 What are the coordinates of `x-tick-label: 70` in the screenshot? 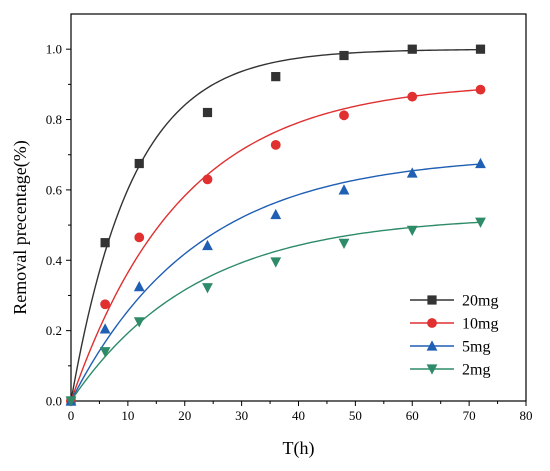 It's located at (469, 415).